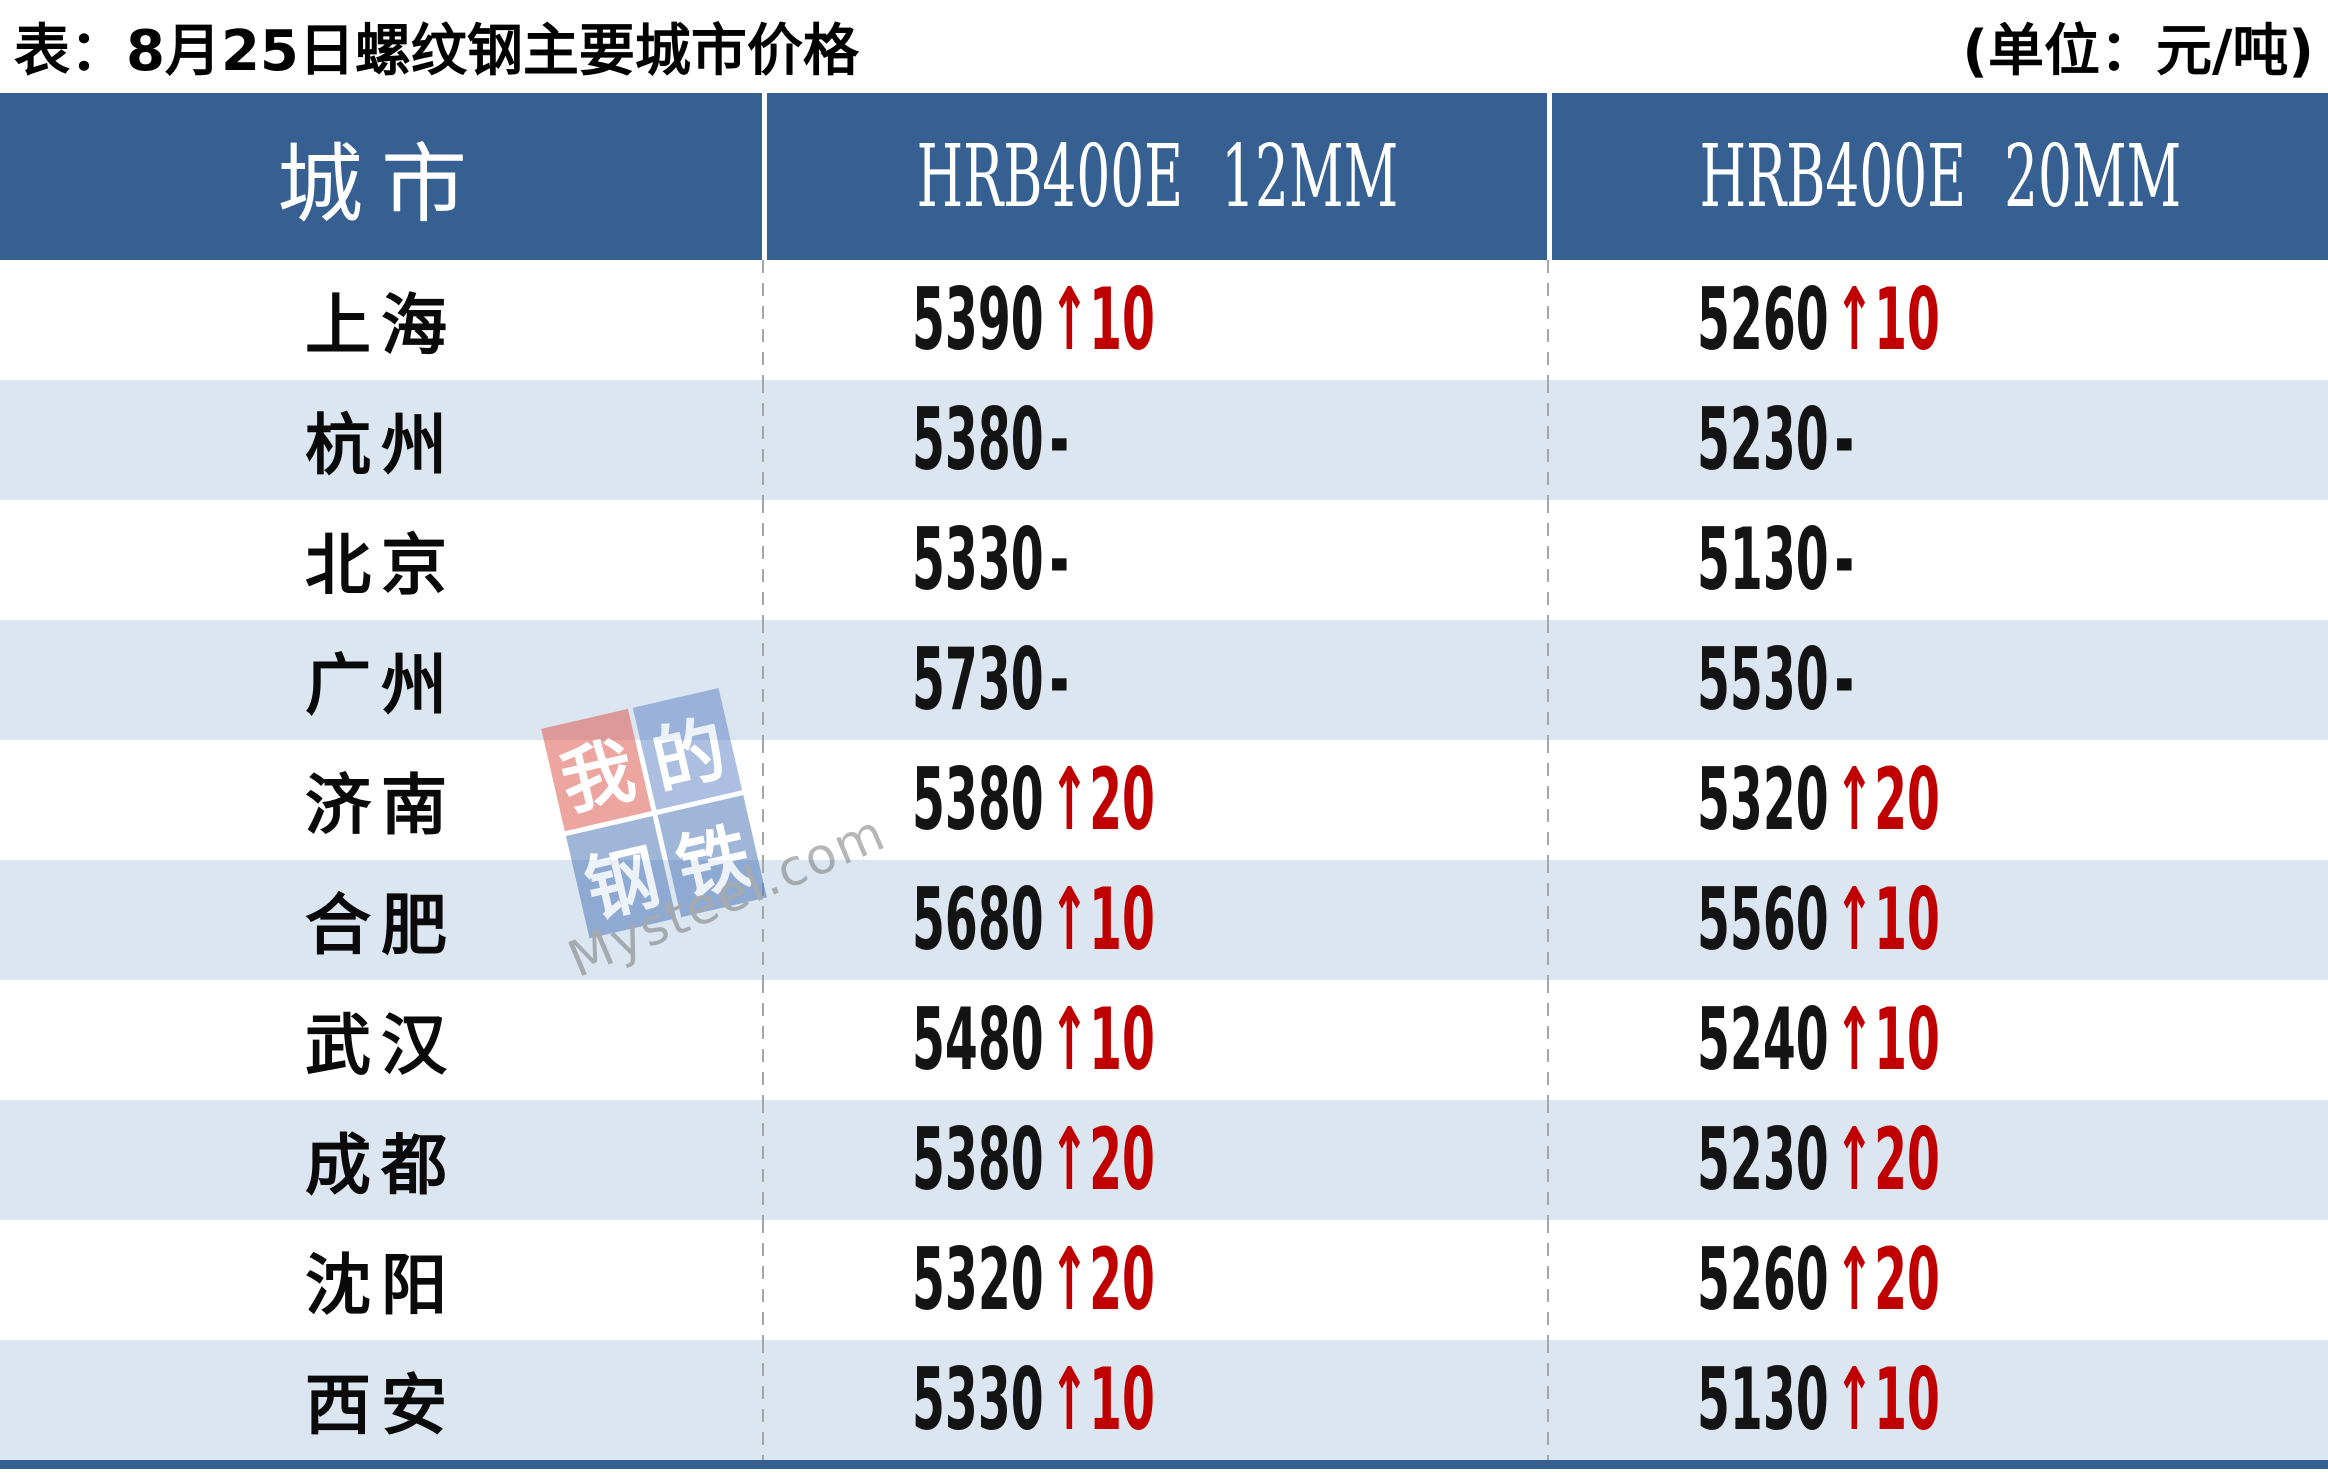 Image resolution: width=2328 pixels, height=1482 pixels. I want to click on city-cell: 杭州, so click(381, 445).